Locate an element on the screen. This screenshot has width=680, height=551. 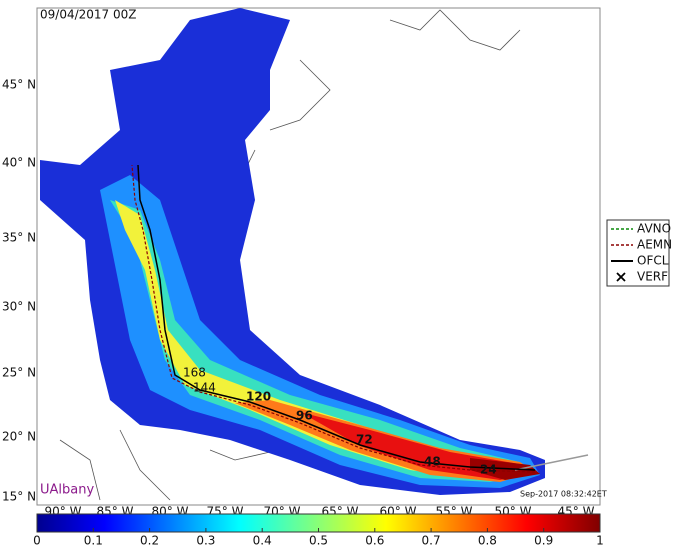
lat-label: 20° N is located at coordinates (19, 437).